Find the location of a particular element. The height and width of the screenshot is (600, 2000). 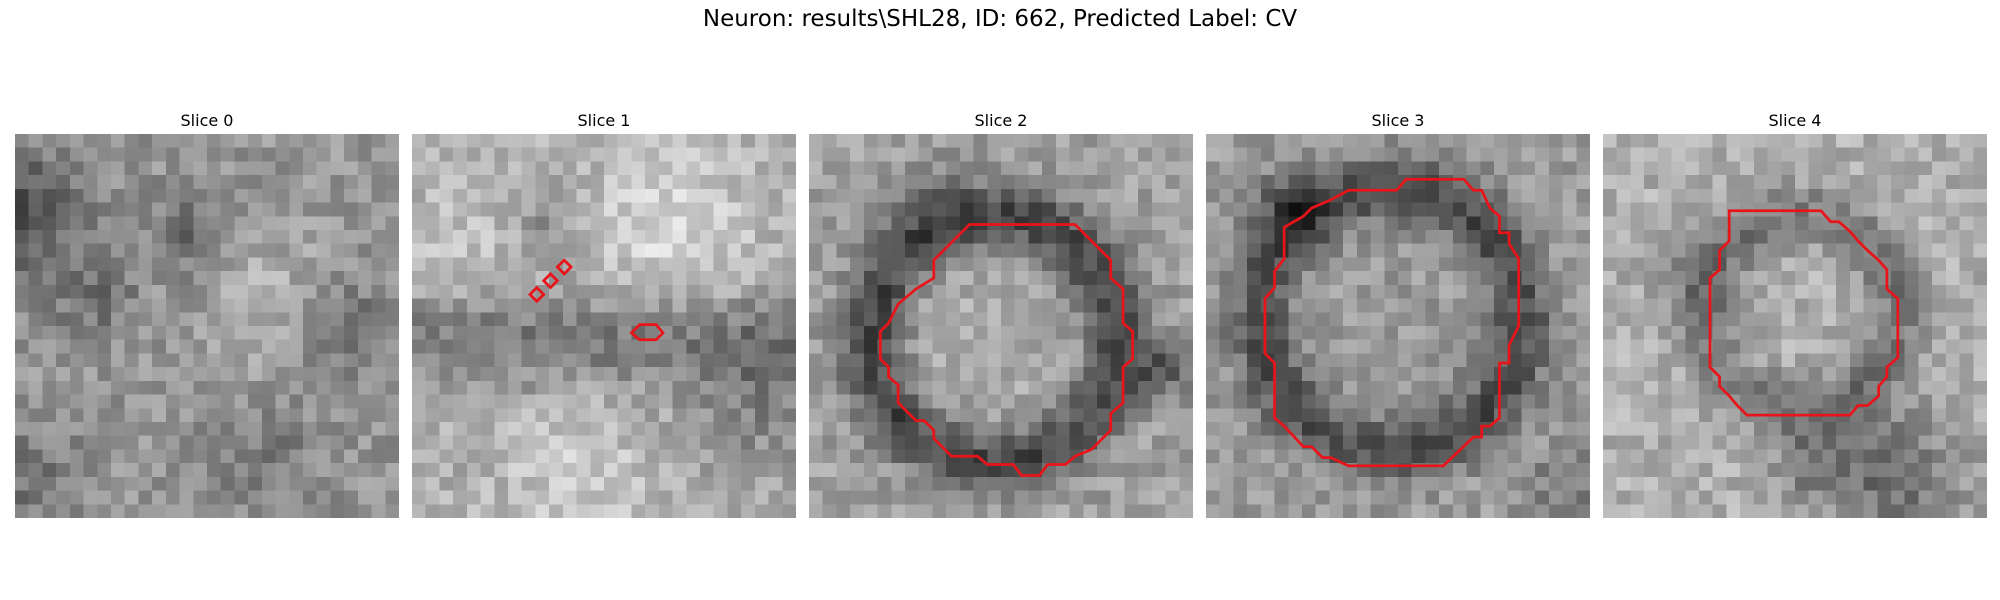

slice-title: Slice 2 is located at coordinates (1001, 120).